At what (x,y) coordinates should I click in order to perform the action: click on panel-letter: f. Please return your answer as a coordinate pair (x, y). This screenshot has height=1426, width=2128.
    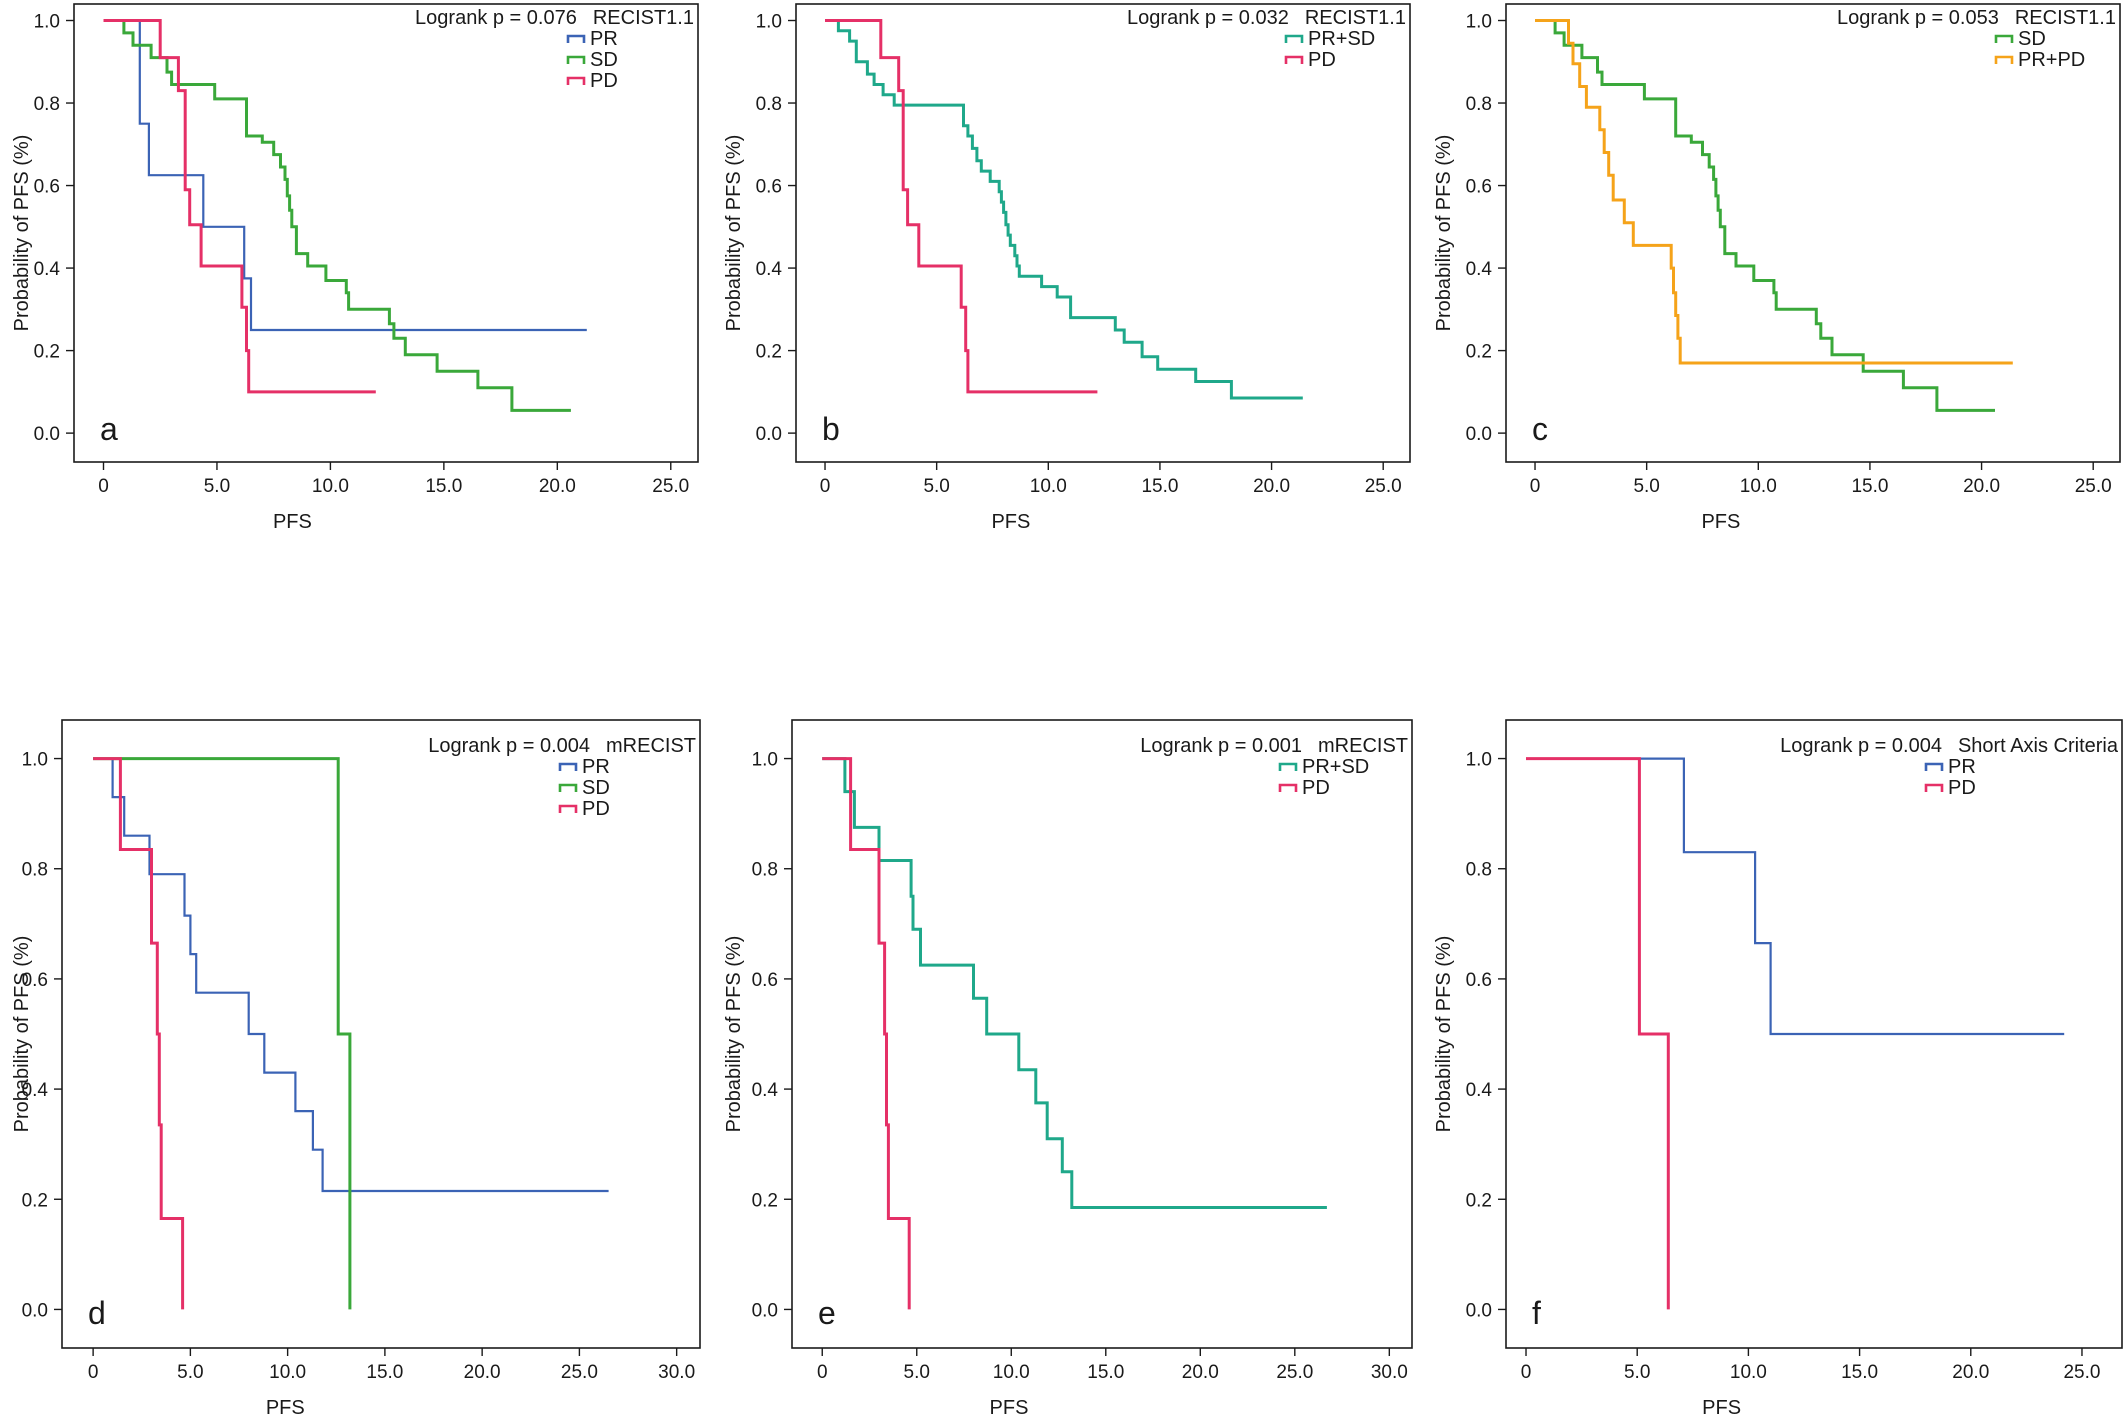
    Looking at the image, I should click on (1536, 1313).